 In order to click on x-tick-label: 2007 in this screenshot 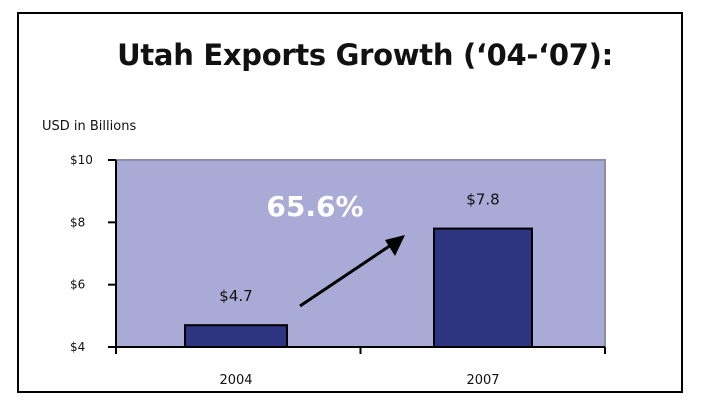, I will do `click(482, 380)`.